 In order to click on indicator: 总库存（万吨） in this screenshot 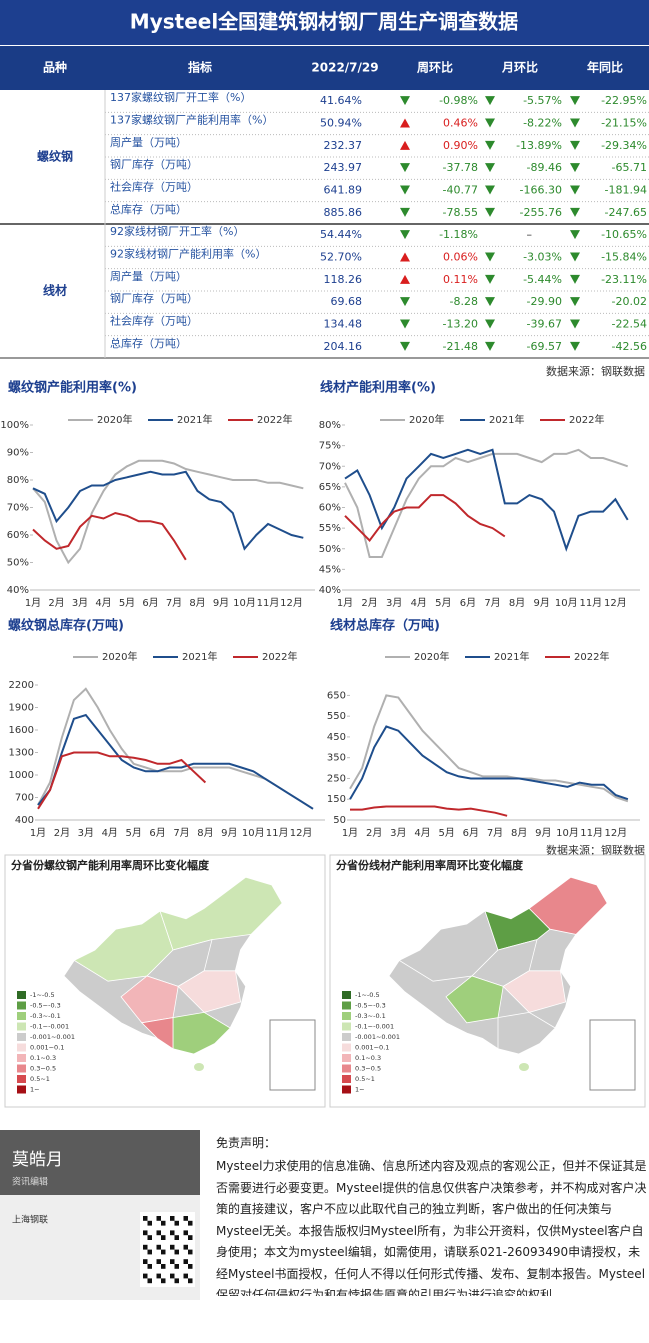, I will do `click(148, 343)`.